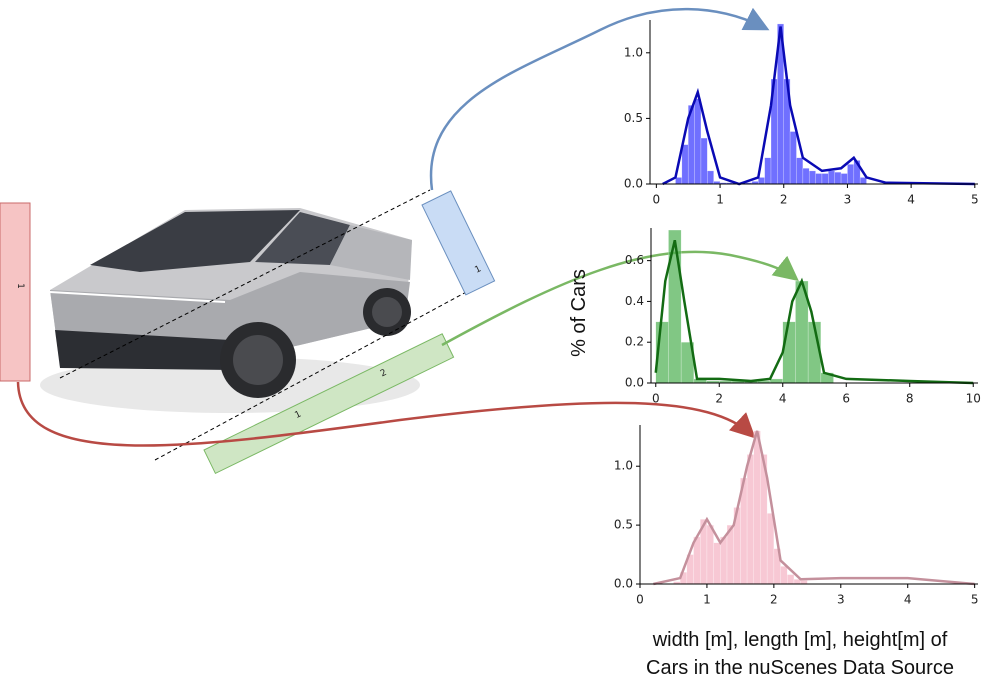 This screenshot has height=689, width=1006. What do you see at coordinates (634, 342) in the screenshot?
I see `y-tick-label: 0.2` at bounding box center [634, 342].